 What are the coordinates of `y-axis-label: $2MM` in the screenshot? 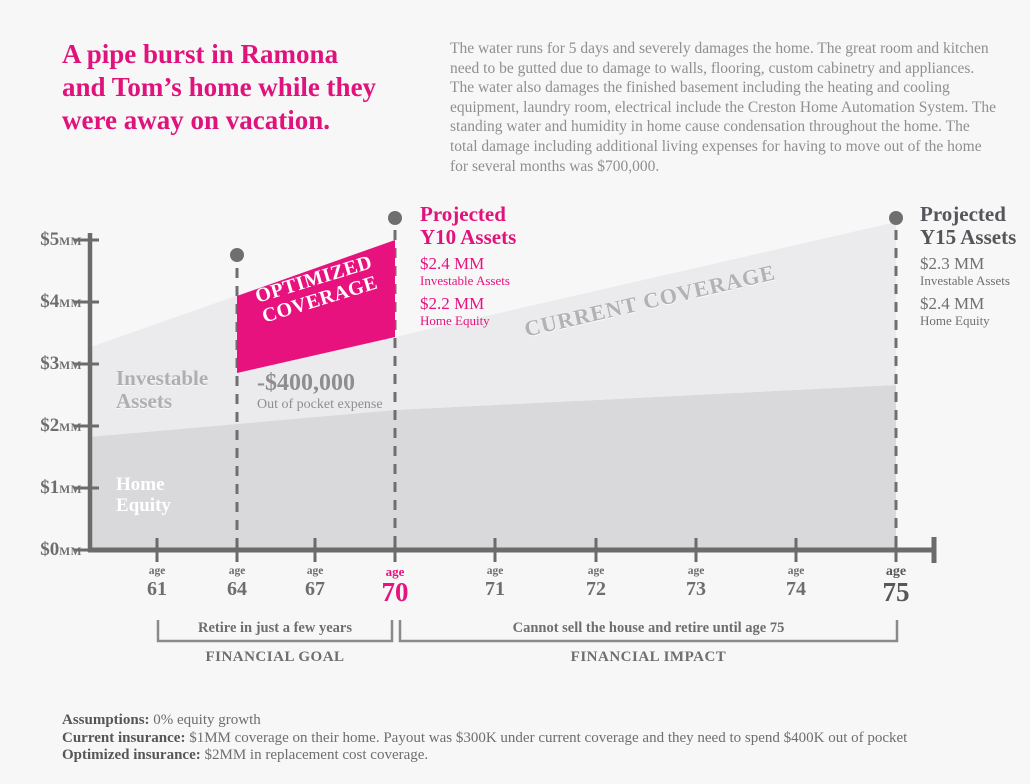 It's located at (61, 425).